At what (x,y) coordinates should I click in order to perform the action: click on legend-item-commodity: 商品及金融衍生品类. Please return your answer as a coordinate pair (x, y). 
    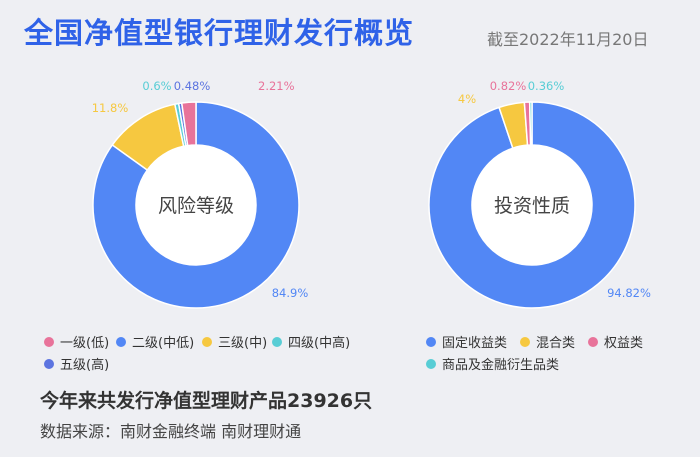
    Looking at the image, I should click on (492, 363).